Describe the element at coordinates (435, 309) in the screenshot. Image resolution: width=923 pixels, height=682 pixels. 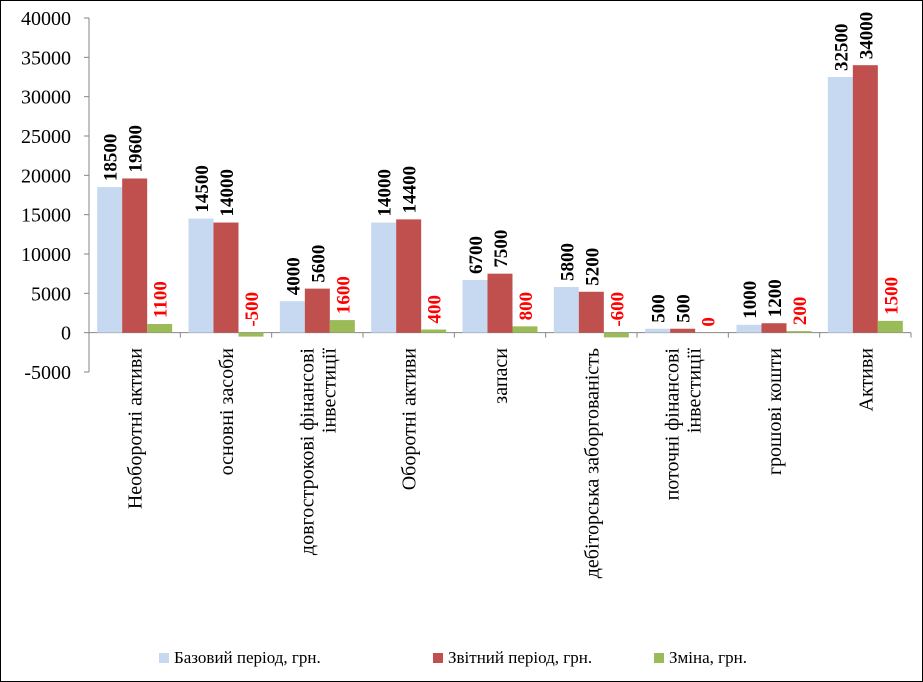
I see `data-label: 400` at that location.